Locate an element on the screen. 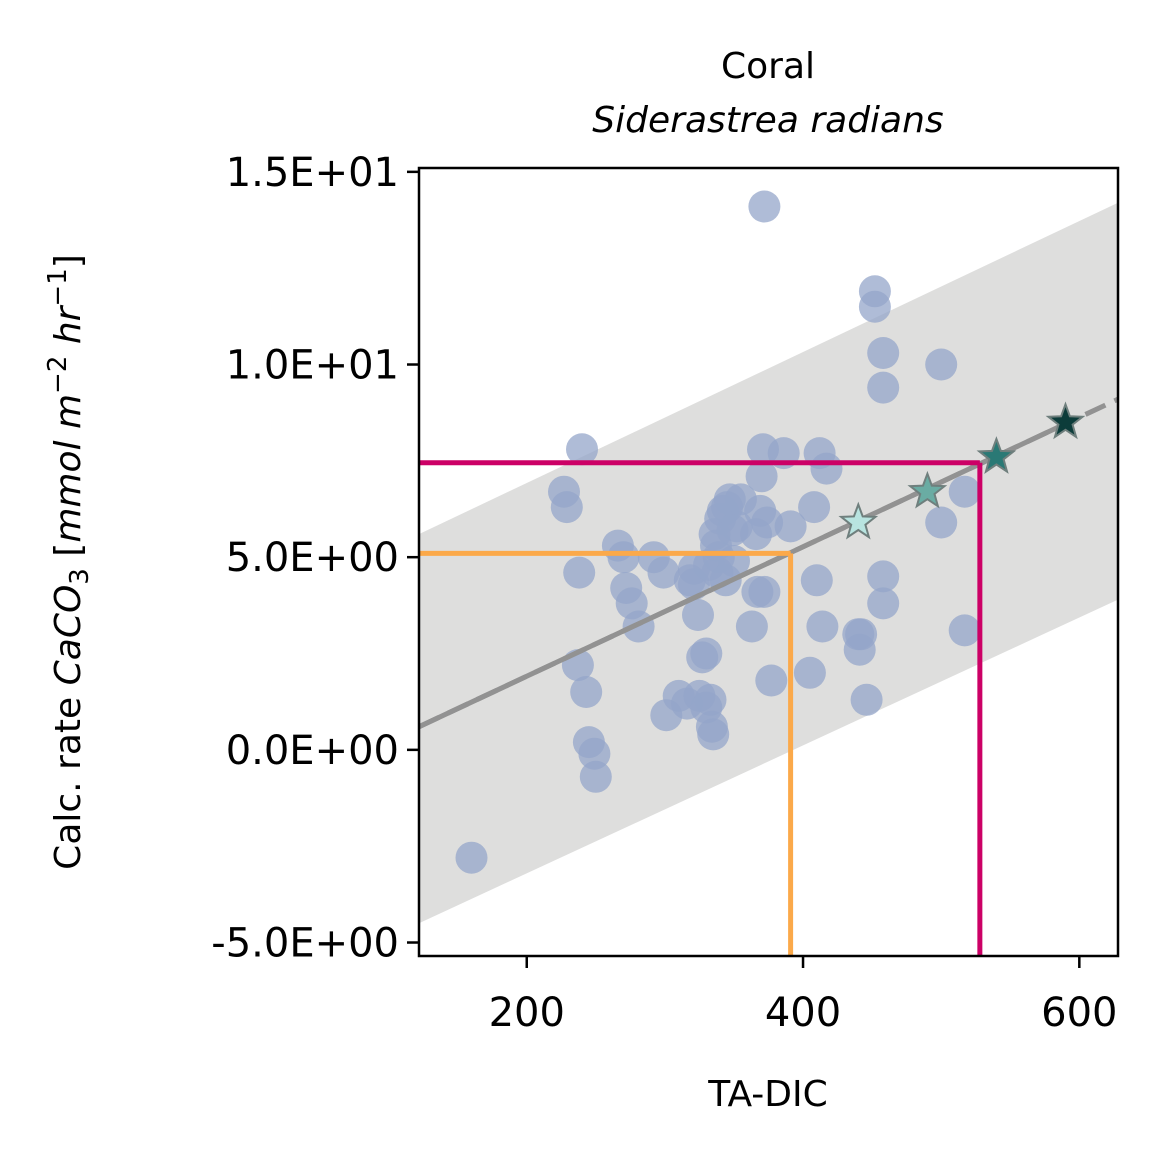 The width and height of the screenshot is (1172, 1160). y-label-chem: CaCO is located at coordinates (68, 635).